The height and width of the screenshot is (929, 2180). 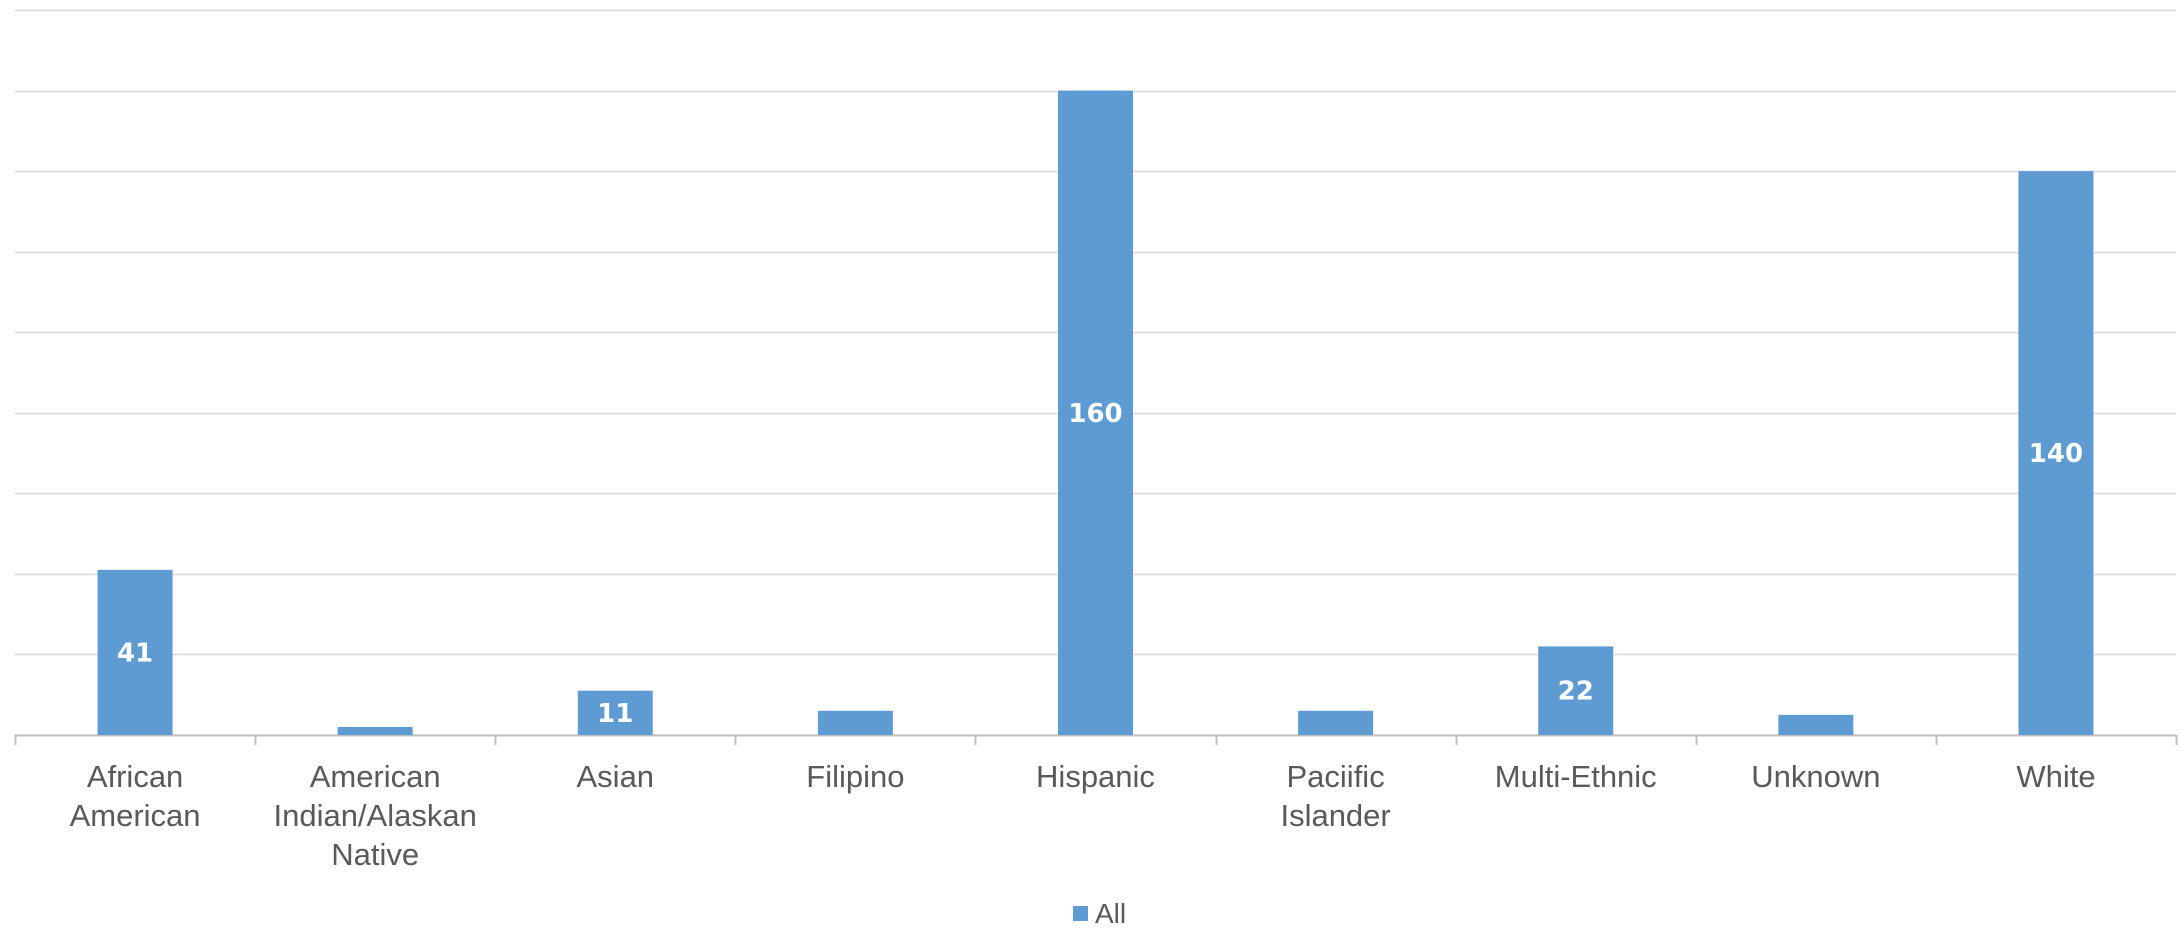 I want to click on category-label: White, so click(x=2055, y=776).